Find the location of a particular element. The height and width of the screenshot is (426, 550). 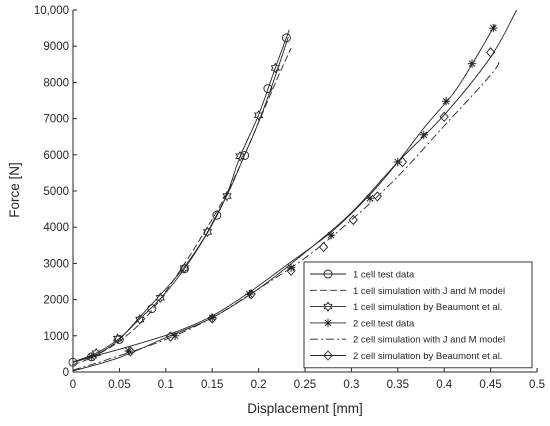

x-tick-label: 0 is located at coordinates (73, 385).